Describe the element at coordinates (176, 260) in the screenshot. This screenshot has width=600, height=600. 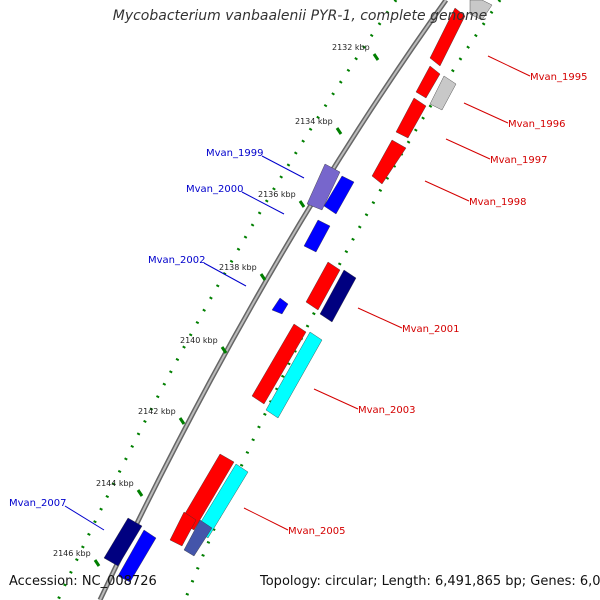
I see `gene-label-left: Mvan_2002` at that location.